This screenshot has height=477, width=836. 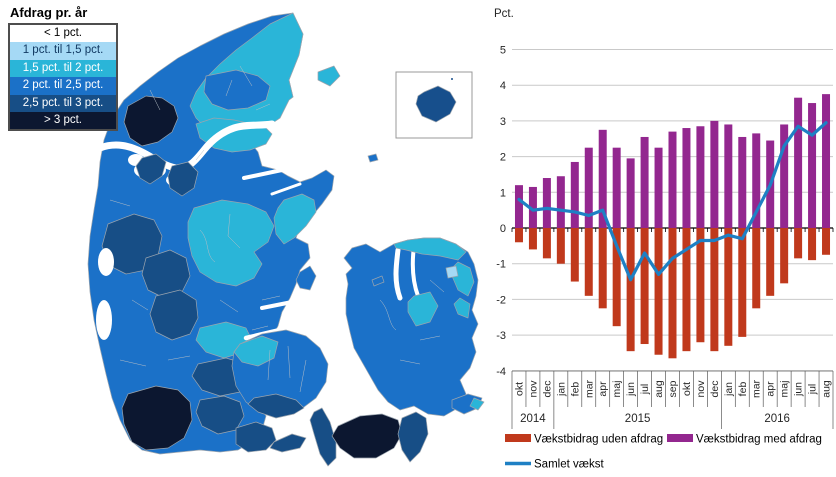 What do you see at coordinates (272, 254) in the screenshot?
I see `east-fjords` at bounding box center [272, 254].